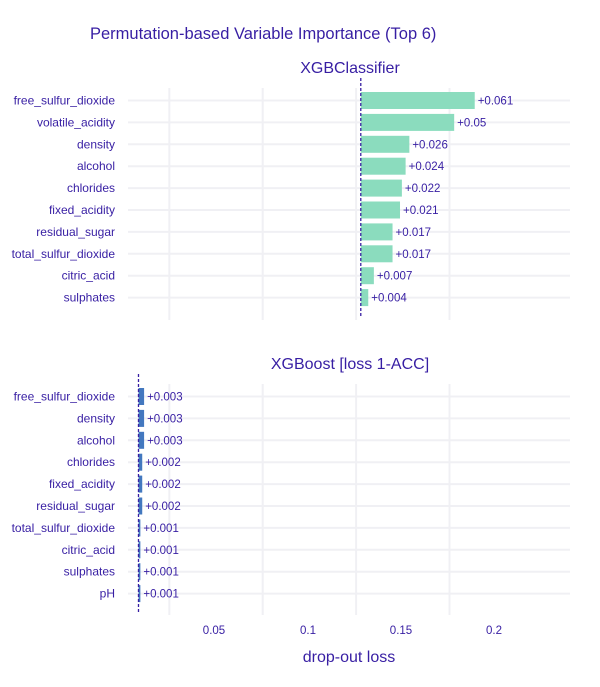 Image resolution: width=600 pixels, height=687 pixels. What do you see at coordinates (494, 631) in the screenshot?
I see `x-tick-label: 0.2` at bounding box center [494, 631].